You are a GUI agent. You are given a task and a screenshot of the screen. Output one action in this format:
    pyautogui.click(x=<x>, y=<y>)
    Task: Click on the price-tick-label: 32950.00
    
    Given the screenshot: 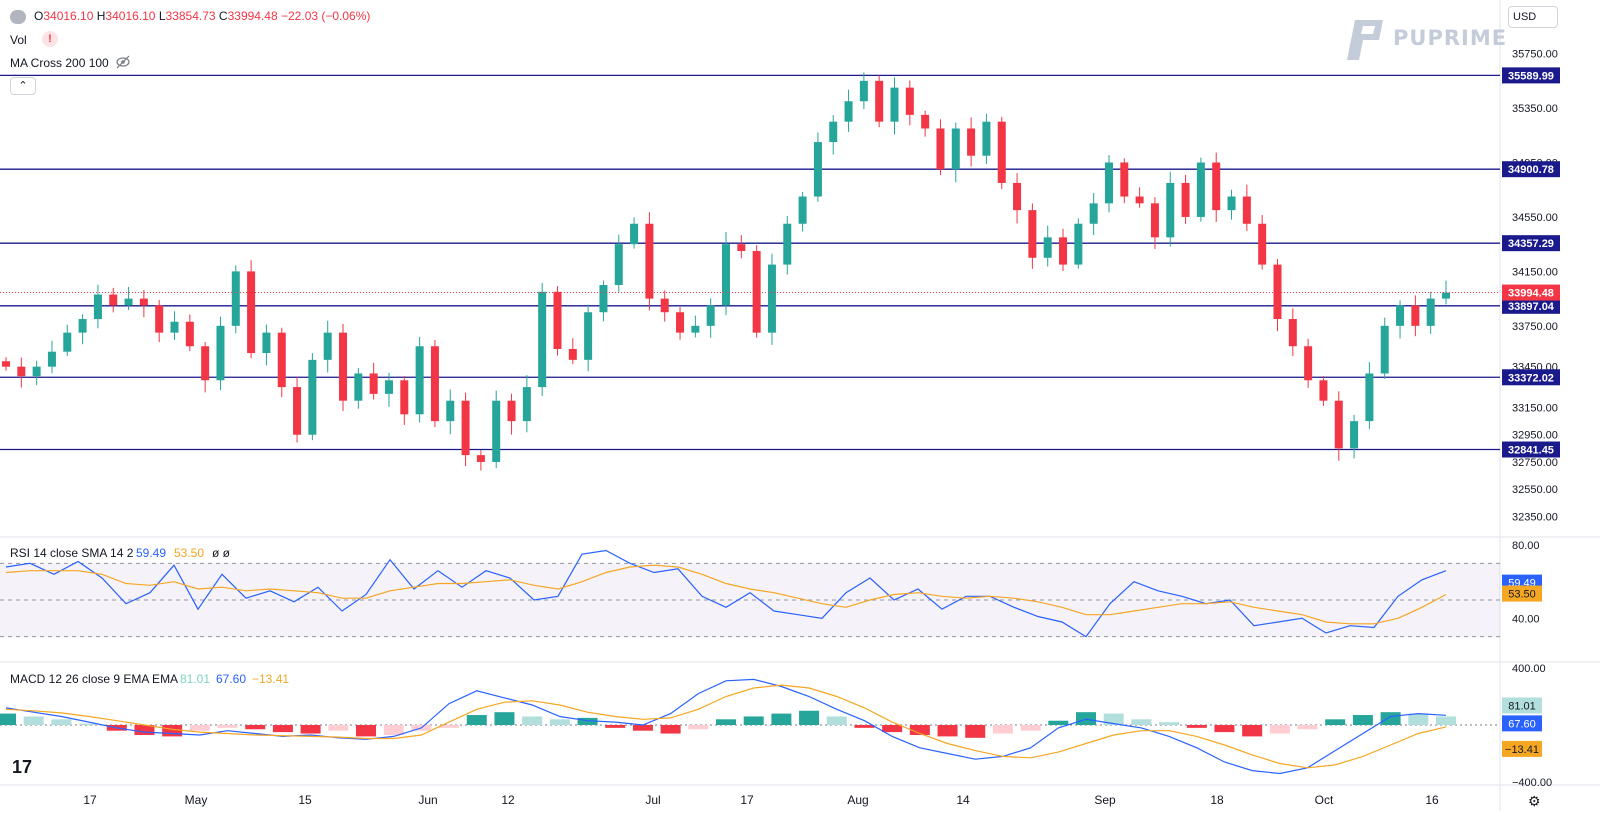 What is the action you would take?
    pyautogui.click(x=1535, y=436)
    